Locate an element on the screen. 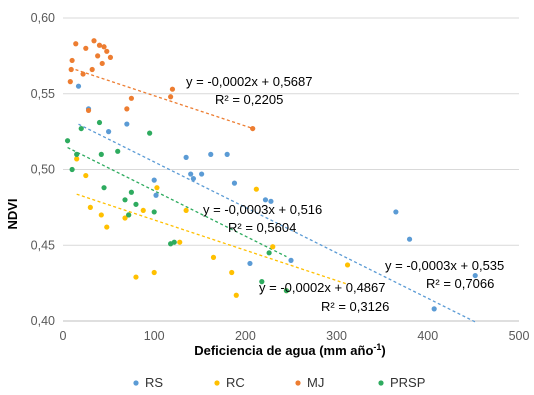 This screenshot has height=395, width=534. y-tick-label: 0,55 is located at coordinates (43, 94).